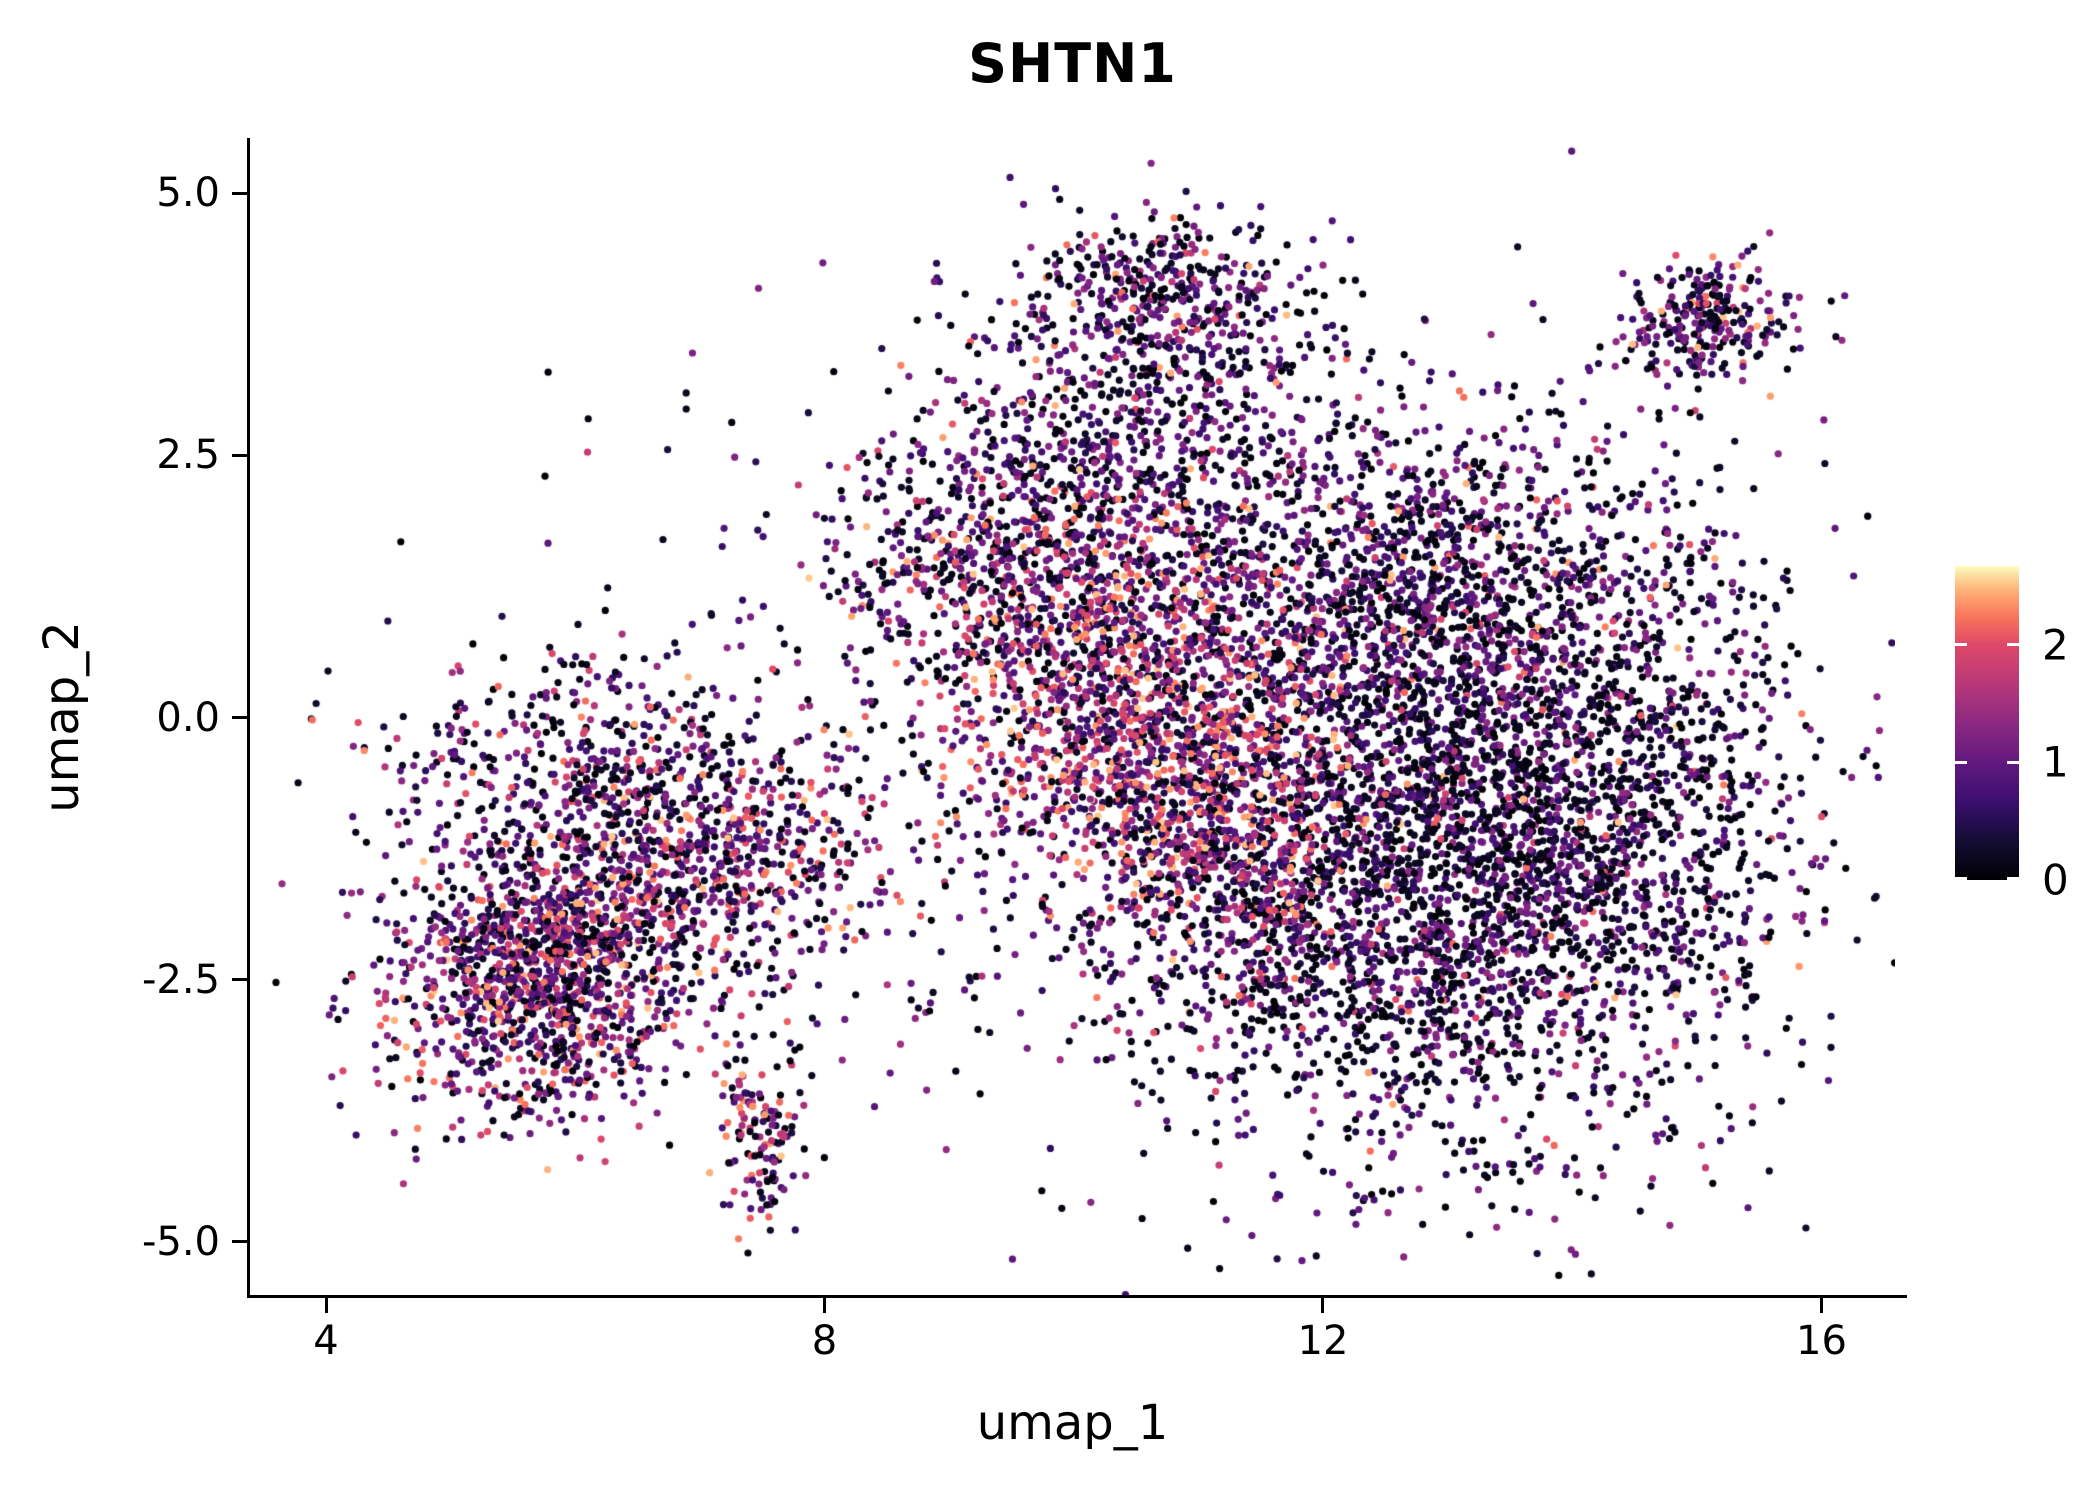 Image resolution: width=2100 pixels, height=1500 pixels. I want to click on x-tick-label: 4, so click(326, 1341).